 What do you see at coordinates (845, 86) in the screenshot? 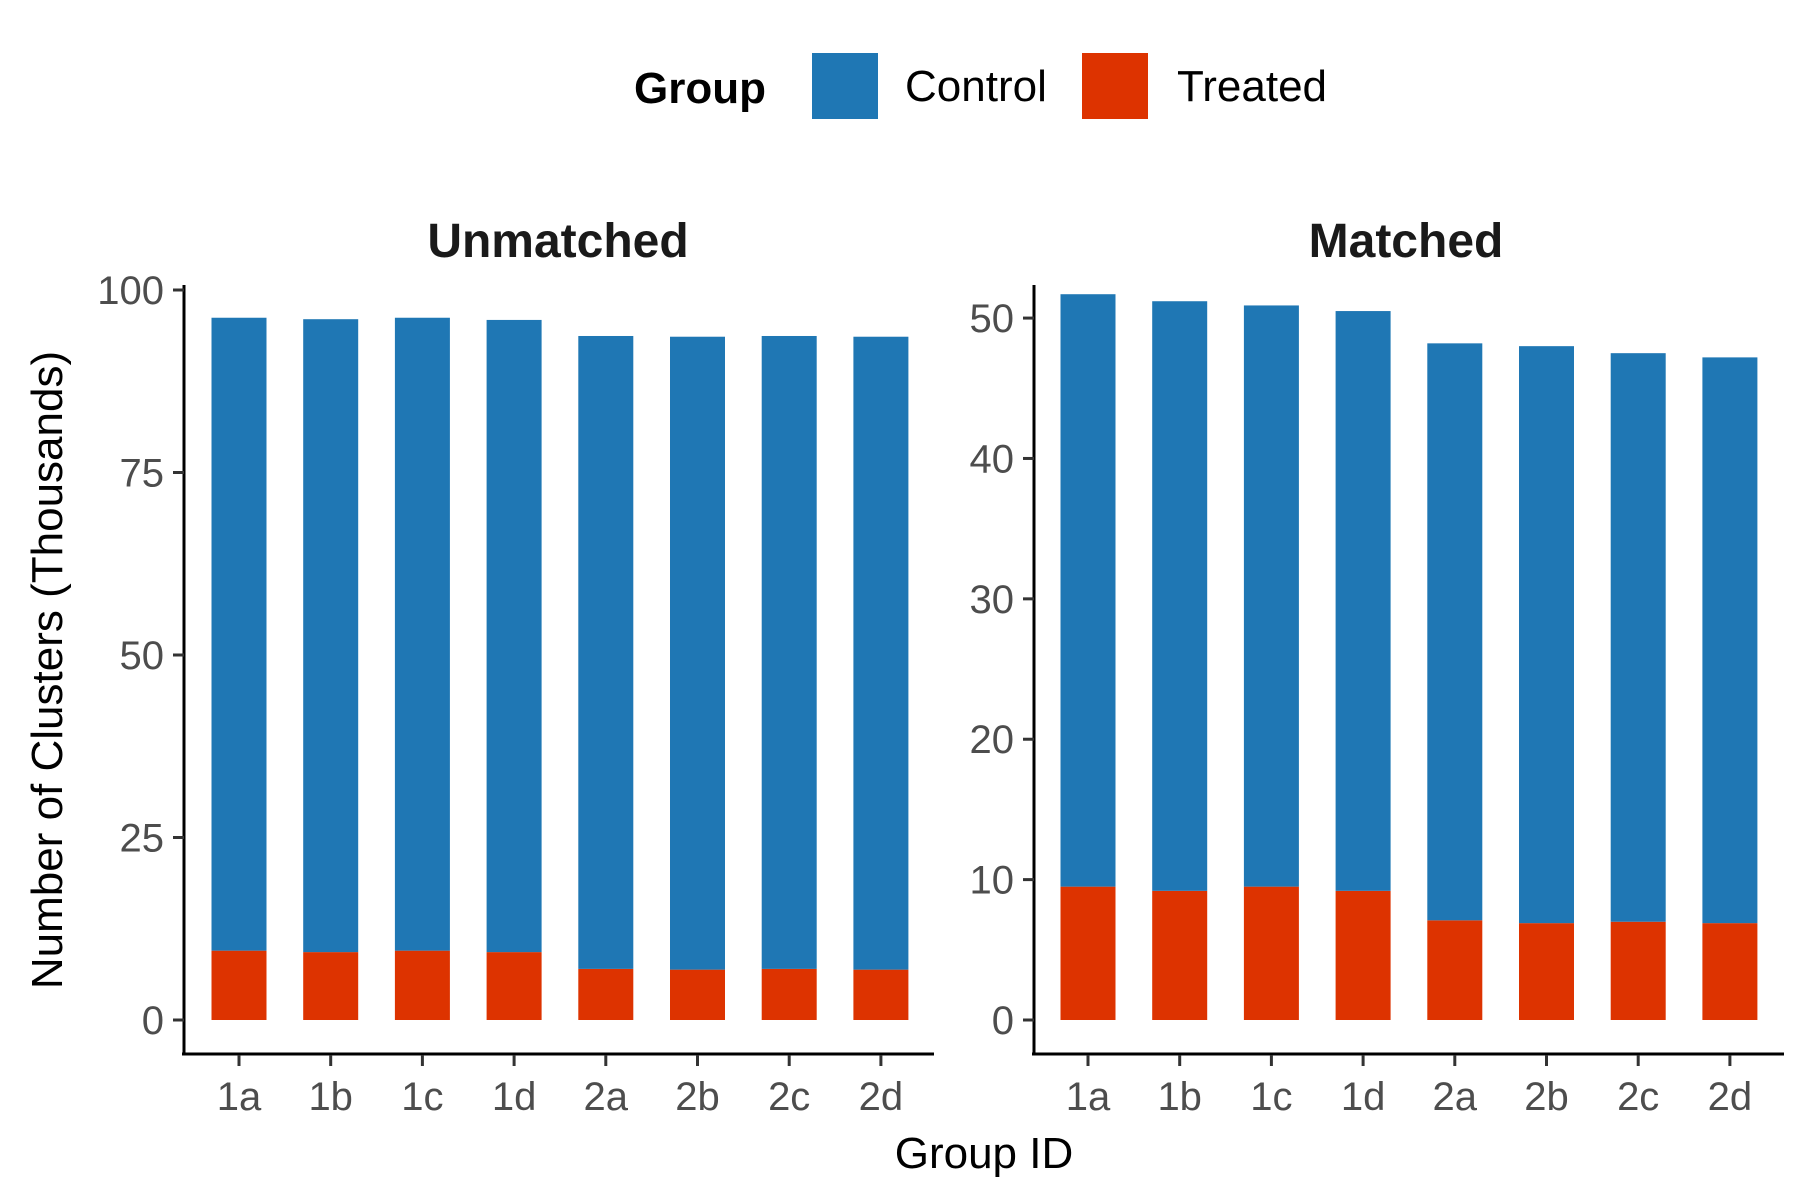
I see `legend-swatch-control` at bounding box center [845, 86].